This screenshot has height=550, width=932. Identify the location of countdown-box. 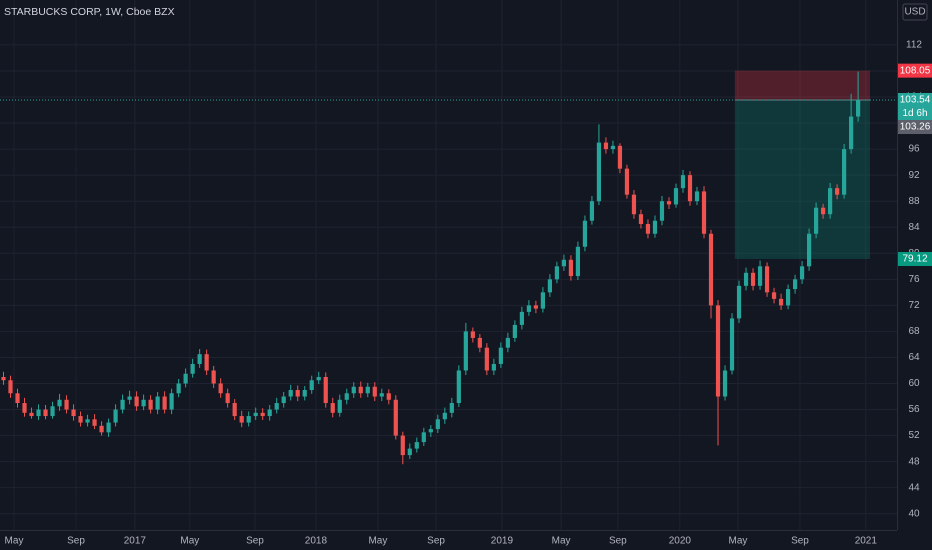
(915, 114).